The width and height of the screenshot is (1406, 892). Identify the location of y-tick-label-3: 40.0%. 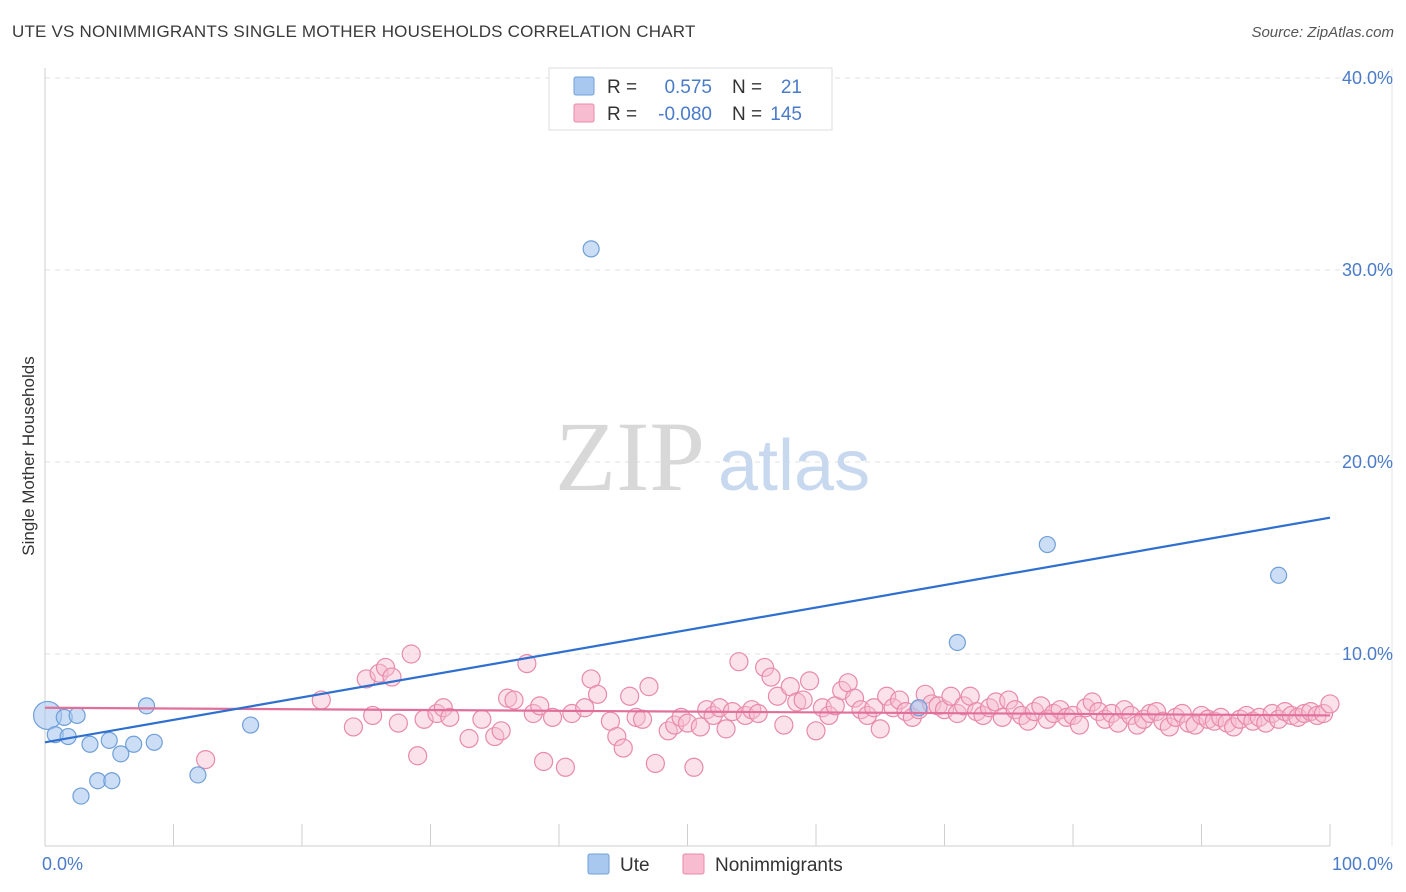
(1367, 78).